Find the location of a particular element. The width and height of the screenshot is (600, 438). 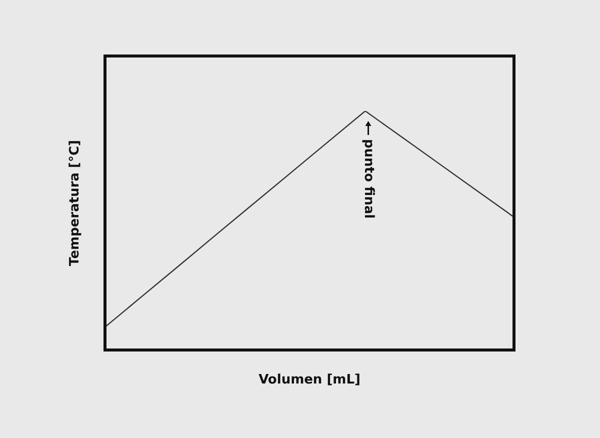

annotation: punto final is located at coordinates (368, 179).